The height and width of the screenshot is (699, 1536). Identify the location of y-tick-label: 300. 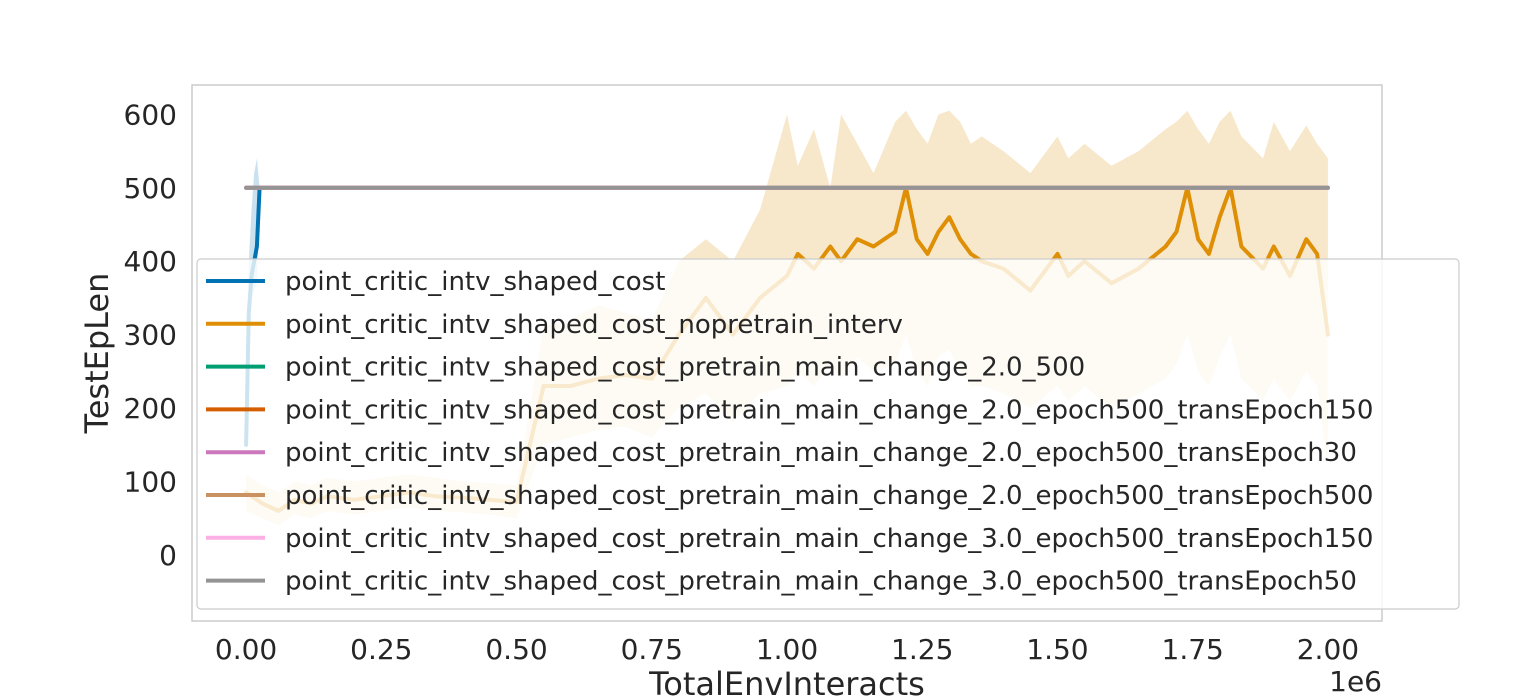
(150, 335).